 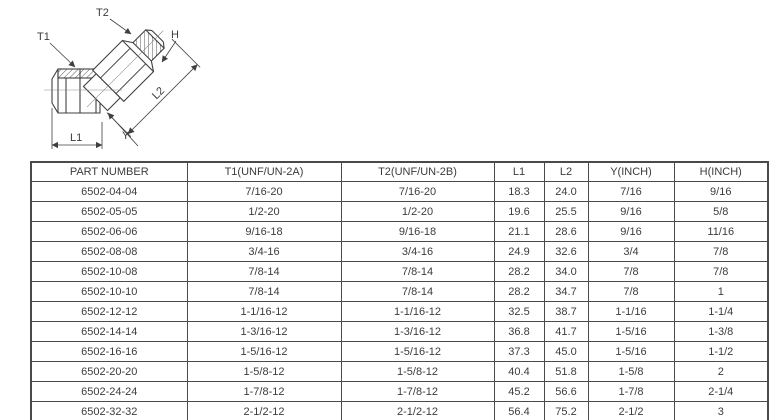 What do you see at coordinates (631, 191) in the screenshot?
I see `table-cell: 7/16` at bounding box center [631, 191].